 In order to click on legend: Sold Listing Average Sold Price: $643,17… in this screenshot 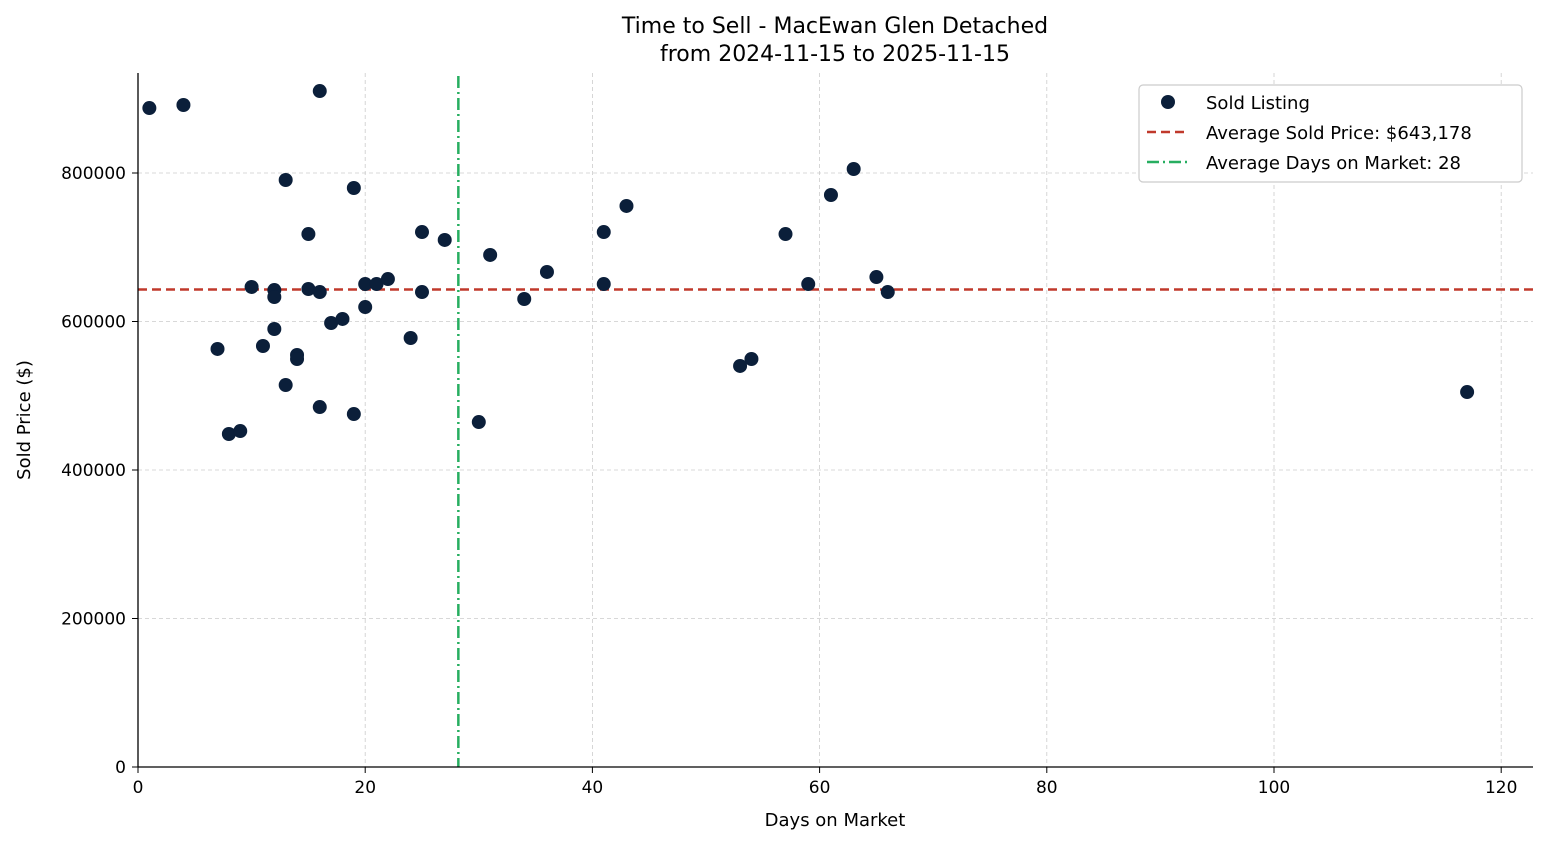, I will do `click(1330, 133)`.